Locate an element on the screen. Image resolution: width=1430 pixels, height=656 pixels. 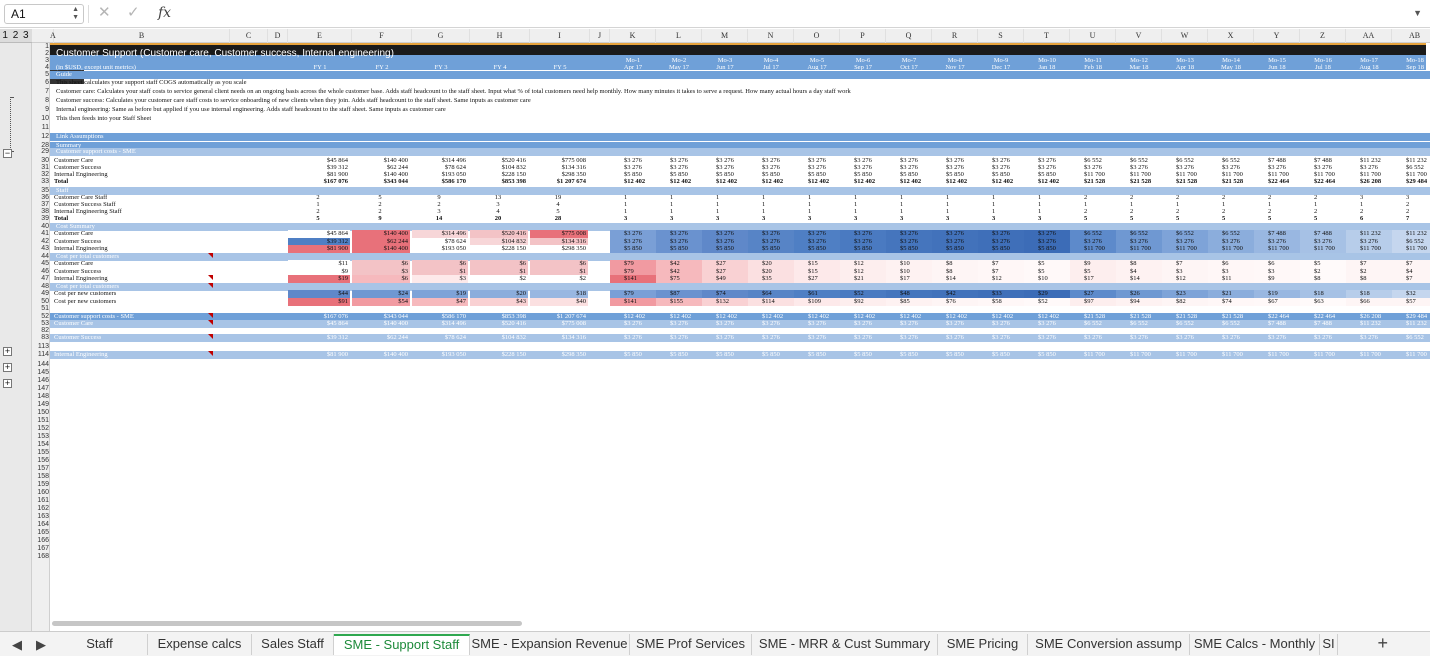
column-header-ab: AB is located at coordinates (1411, 36).